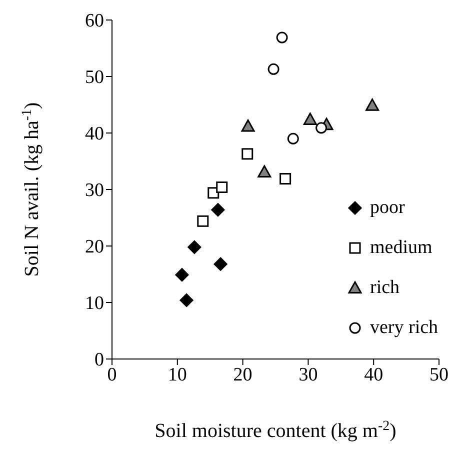 This screenshot has width=461, height=457. I want to click on y-tick-label: 0, so click(99, 360).